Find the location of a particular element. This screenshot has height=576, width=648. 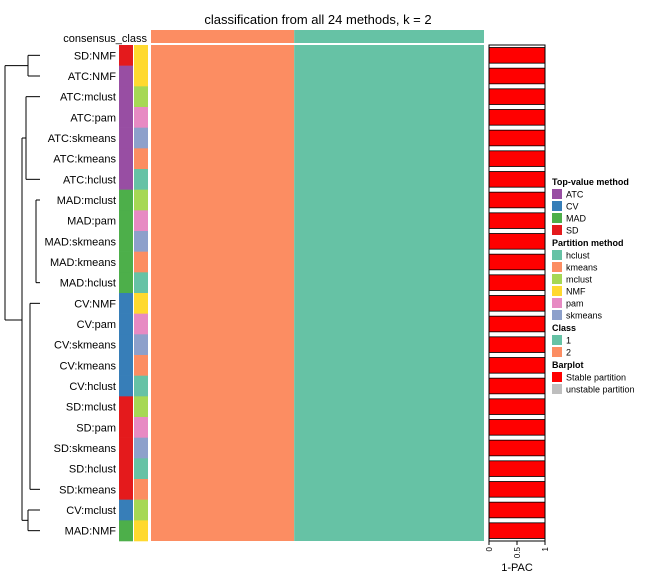

legend-item-label: unstable partition is located at coordinates (600, 390).